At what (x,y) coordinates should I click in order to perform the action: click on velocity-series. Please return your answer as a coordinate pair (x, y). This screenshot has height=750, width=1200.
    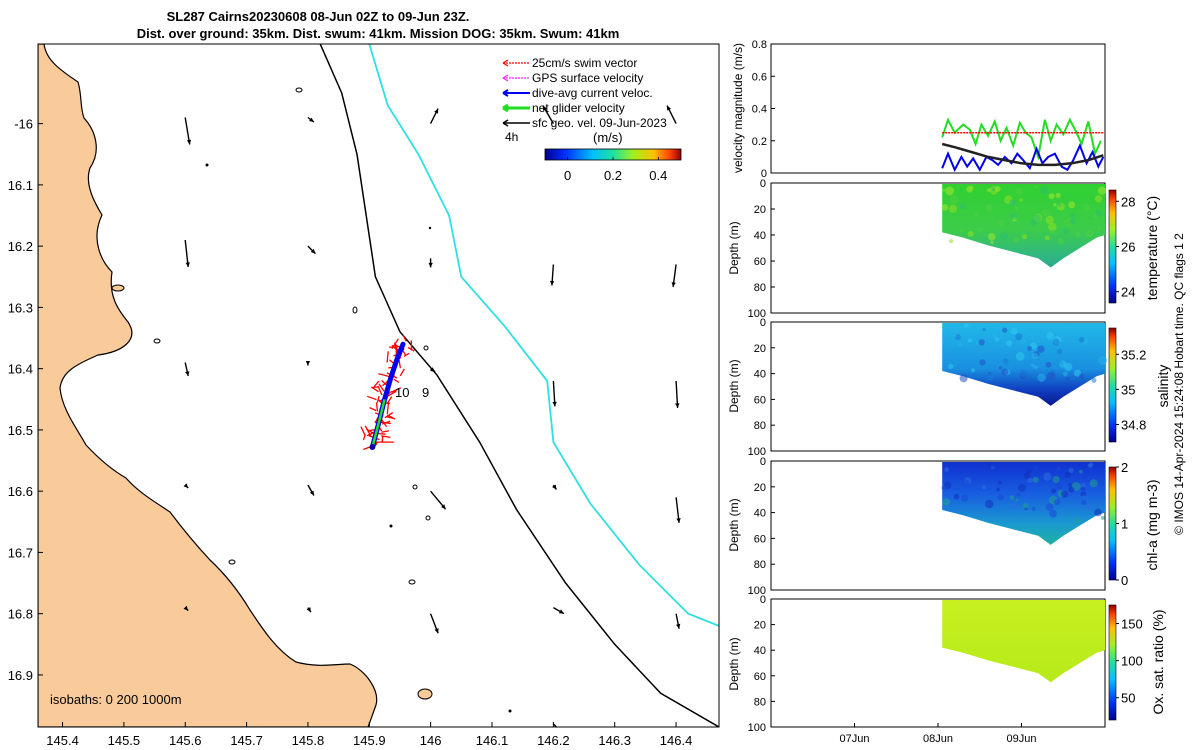
    Looking at the image, I should click on (1023, 145).